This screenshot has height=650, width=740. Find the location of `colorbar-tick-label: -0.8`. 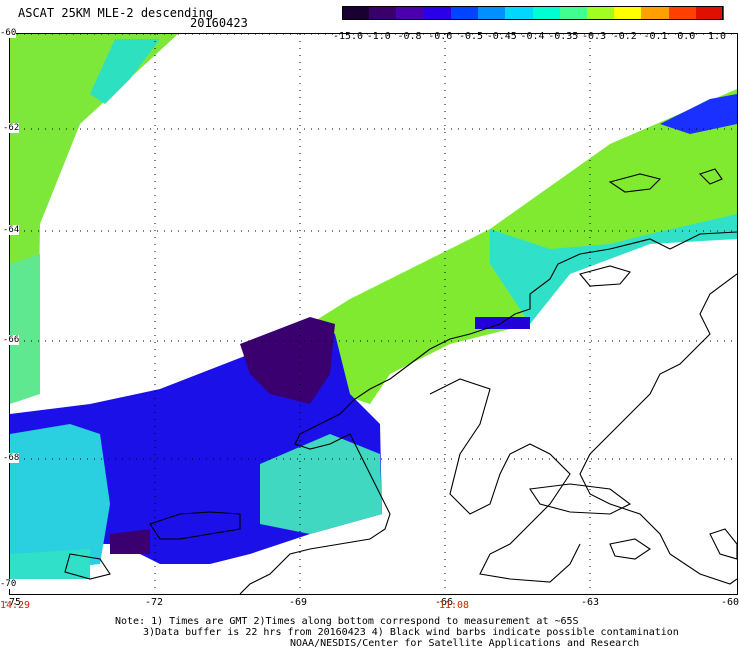

colorbar-tick-label: -0.8 is located at coordinates (409, 36).